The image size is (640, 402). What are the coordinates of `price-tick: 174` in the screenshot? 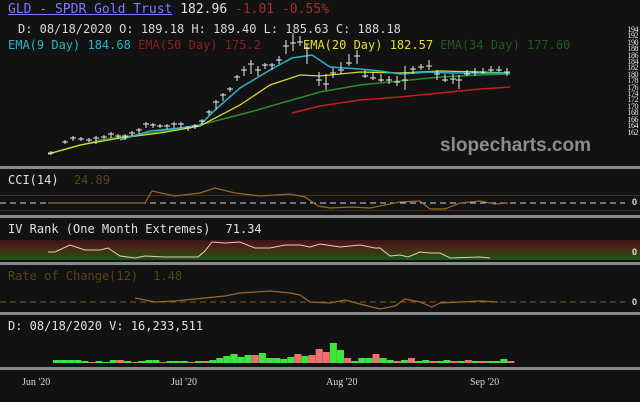 It's located at (633, 94).